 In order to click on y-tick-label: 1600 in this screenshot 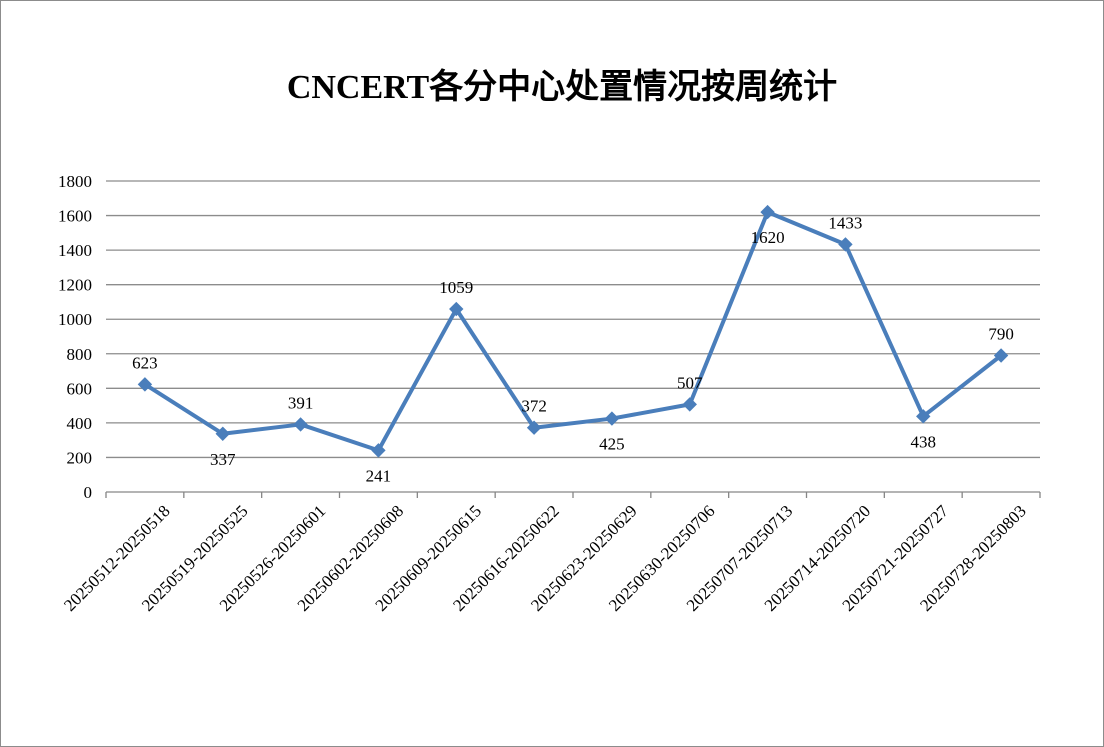, I will do `click(75, 216)`.